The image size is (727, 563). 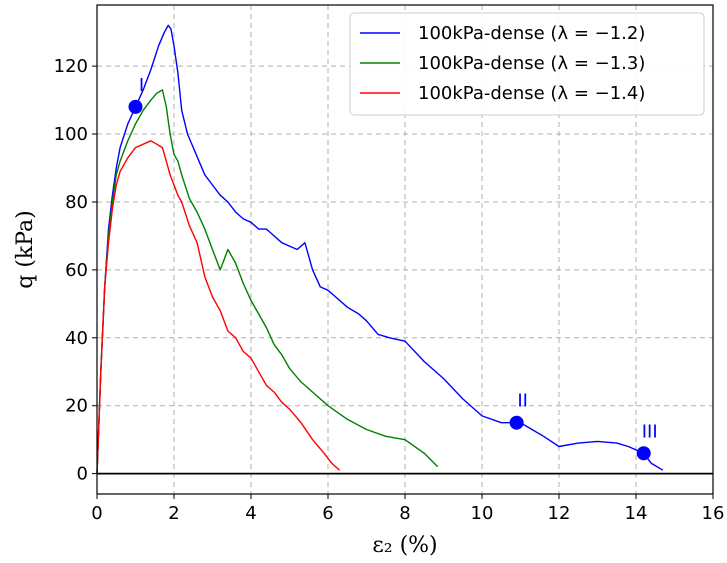 I want to click on y-tick-label: 120, so click(x=71, y=66).